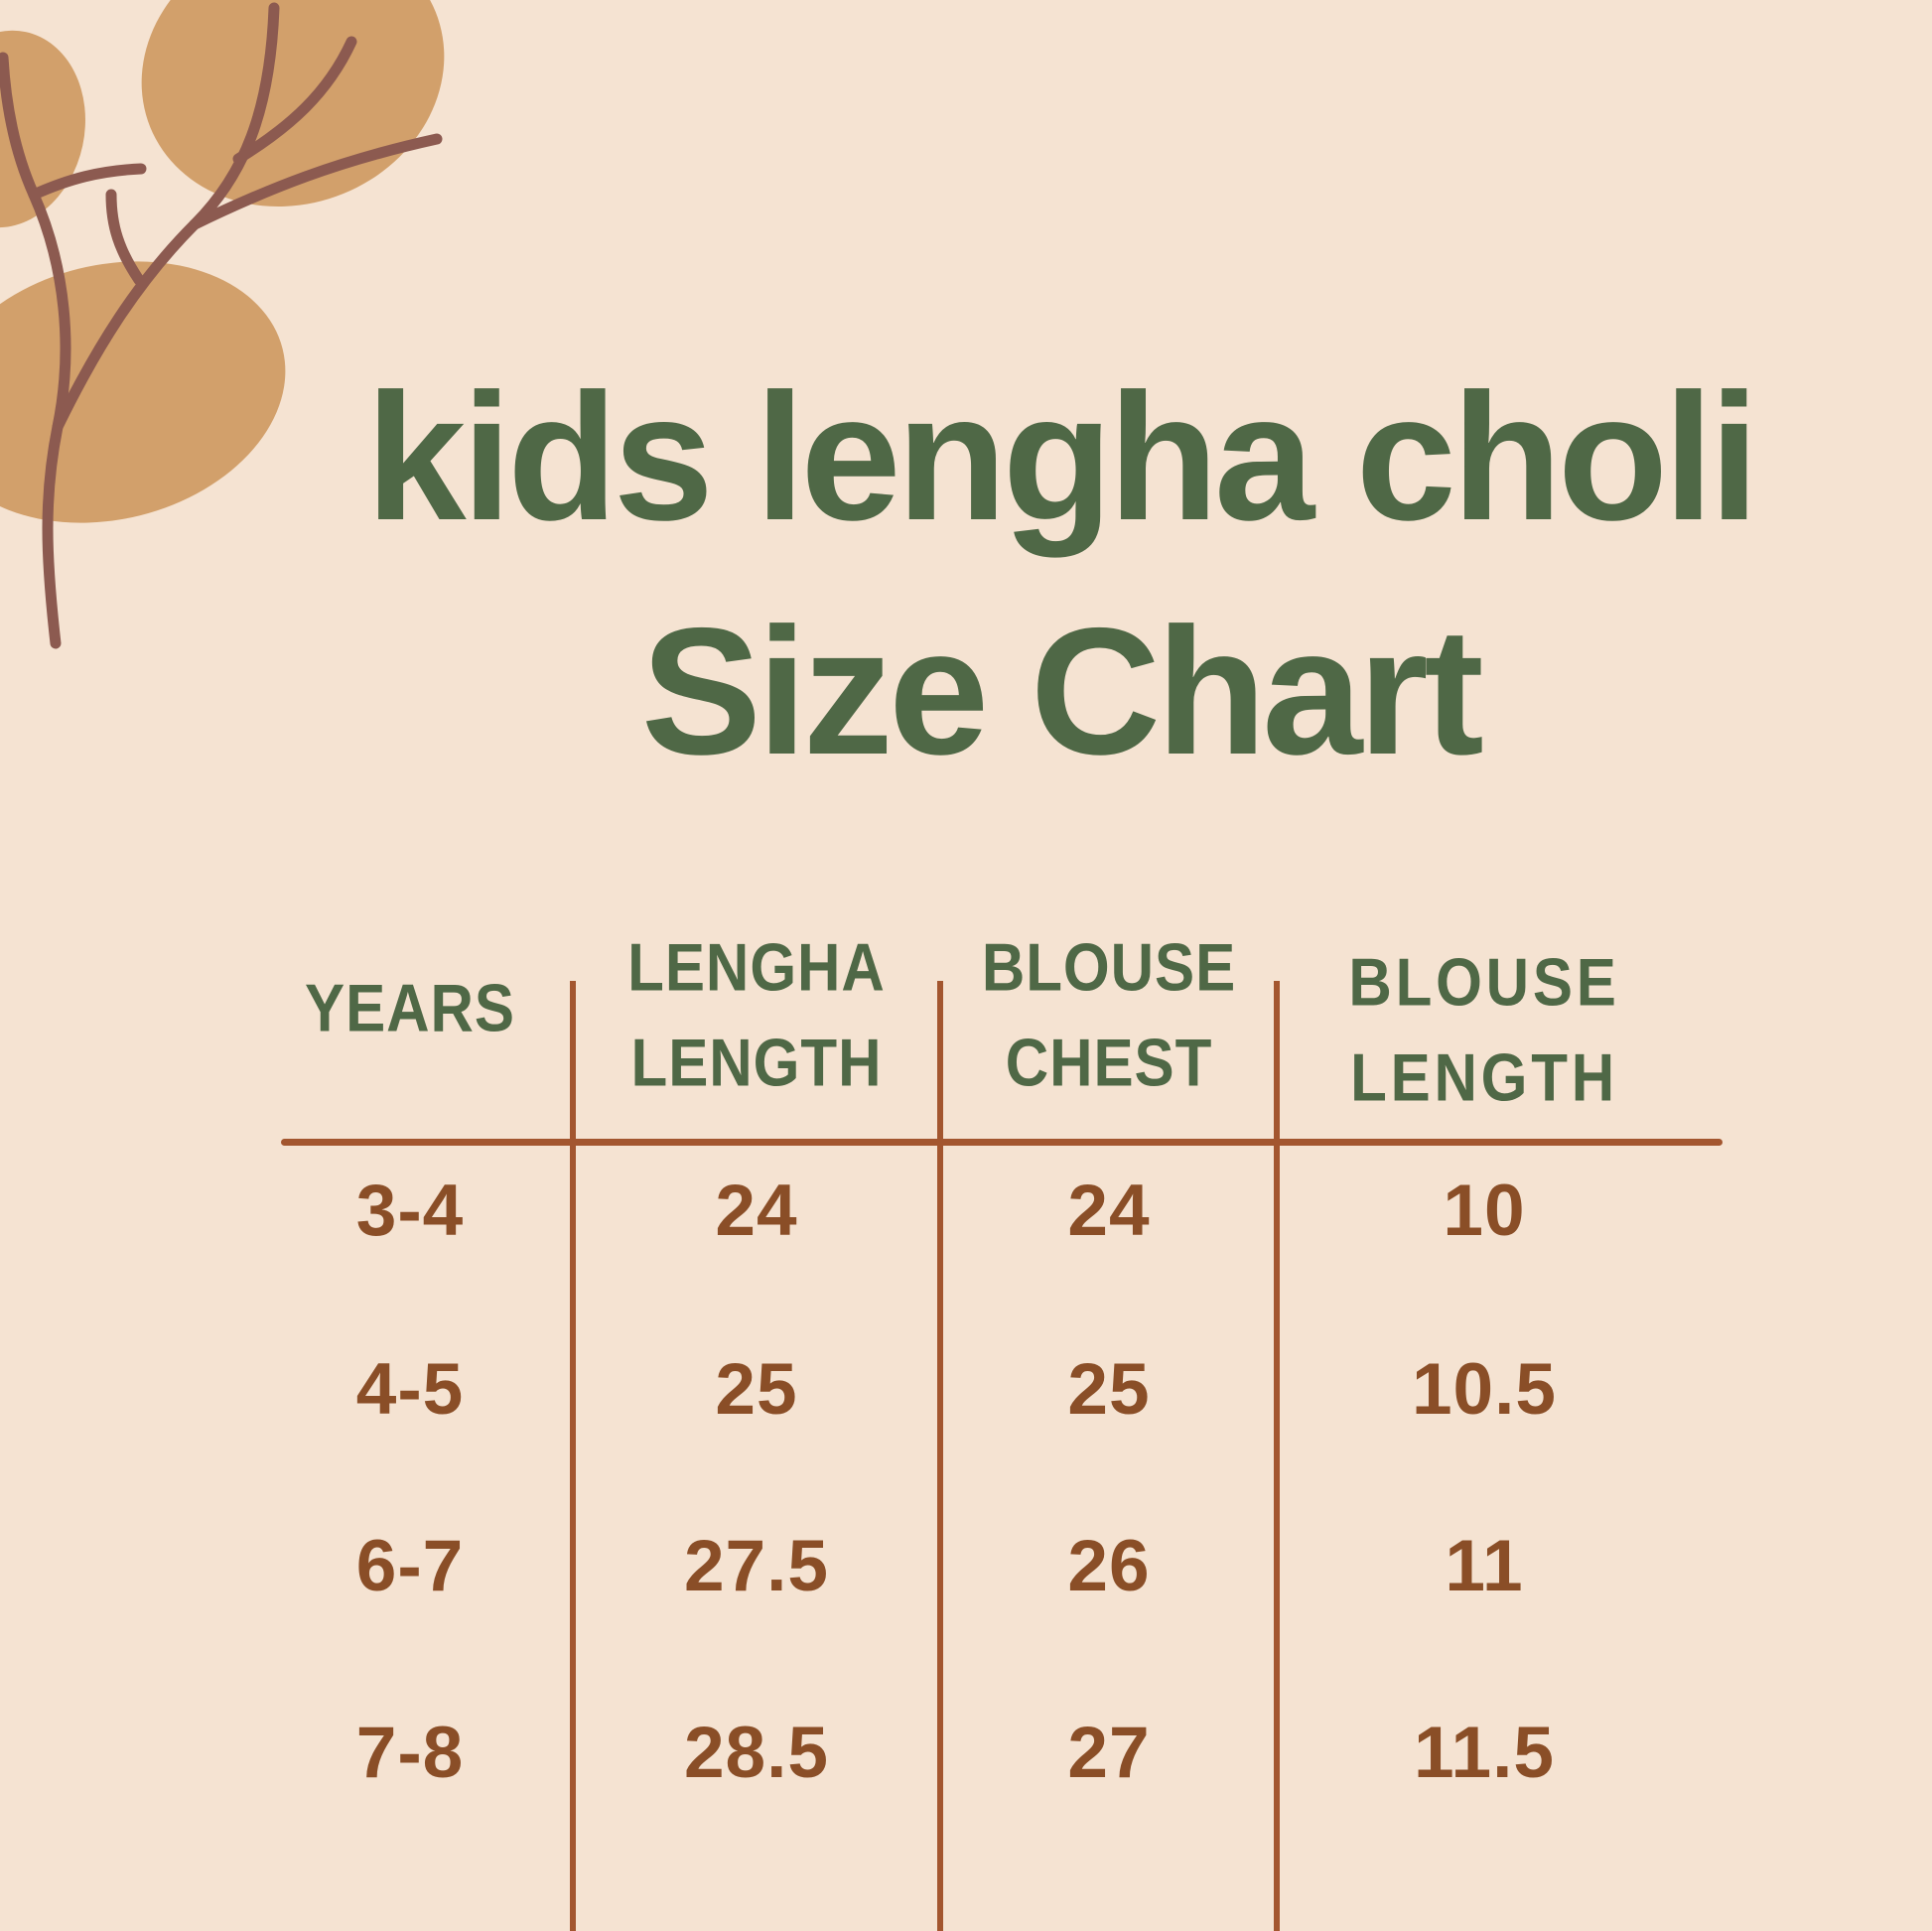 The image size is (1932, 1931). I want to click on column-header-blouse-length: BLOUSE LENGTH, so click(1485, 1029).